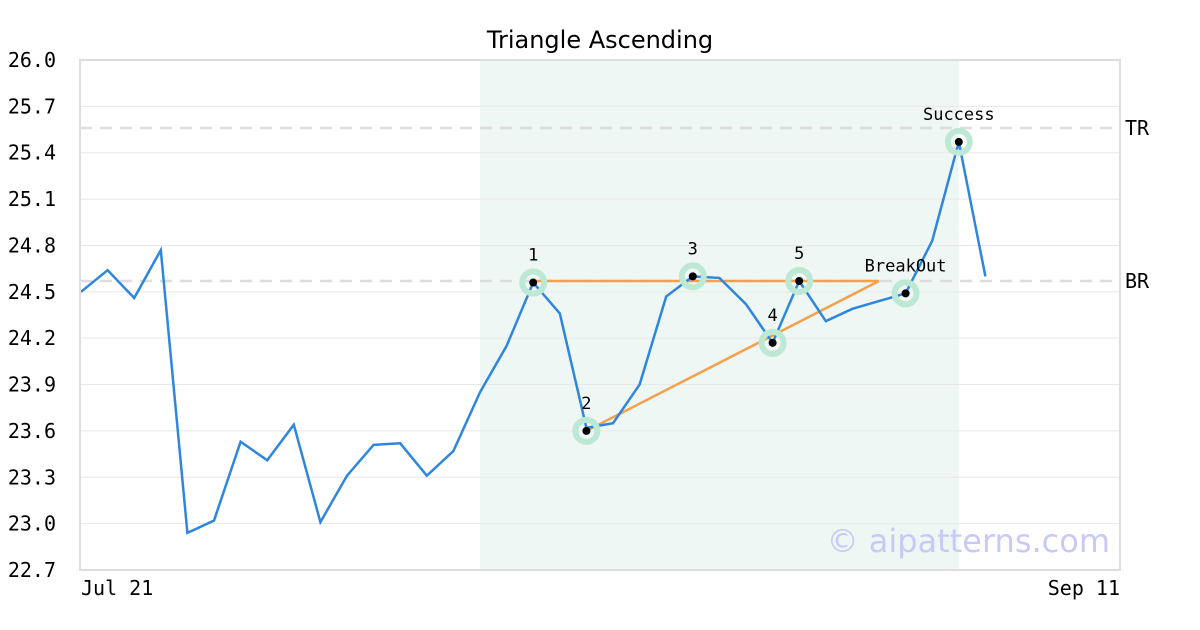  I want to click on y-tick-label: 26.0, so click(32, 60).